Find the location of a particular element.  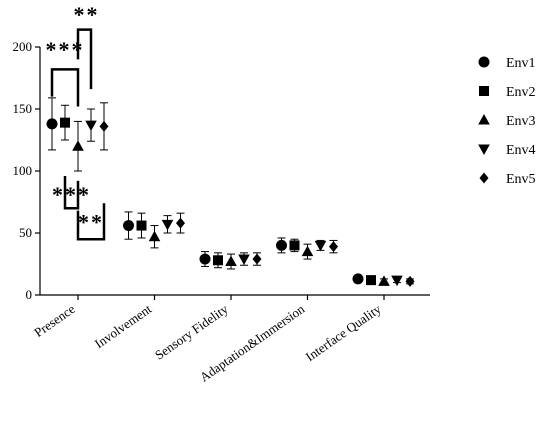

legend: Env1 Env2 Env3 Env4 Env5 is located at coordinates (507, 121).